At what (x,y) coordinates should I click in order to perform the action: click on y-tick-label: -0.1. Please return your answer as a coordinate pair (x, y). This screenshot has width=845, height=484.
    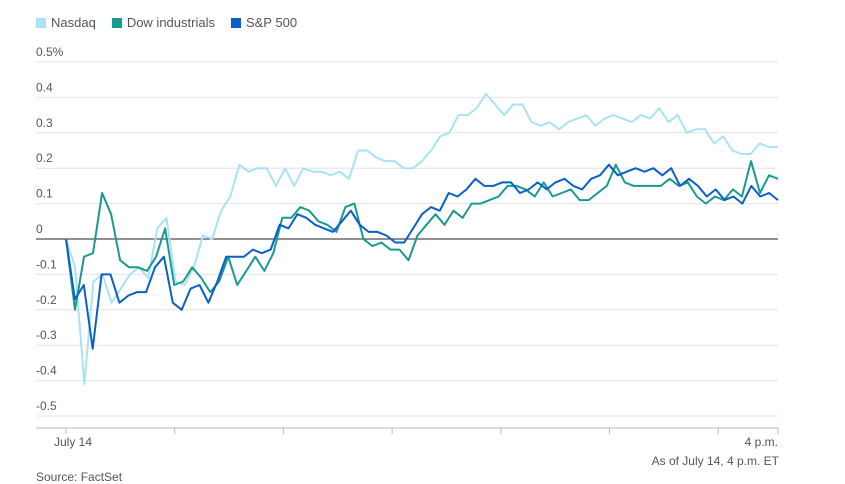
    Looking at the image, I should click on (46, 264).